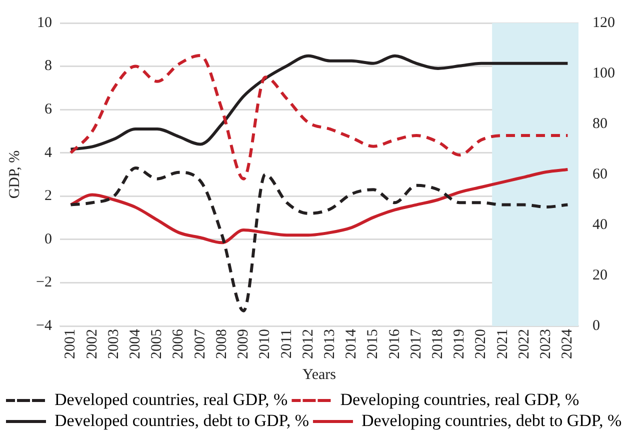 The image size is (633, 440). I want to click on y-tick-label: 0, so click(48, 239).